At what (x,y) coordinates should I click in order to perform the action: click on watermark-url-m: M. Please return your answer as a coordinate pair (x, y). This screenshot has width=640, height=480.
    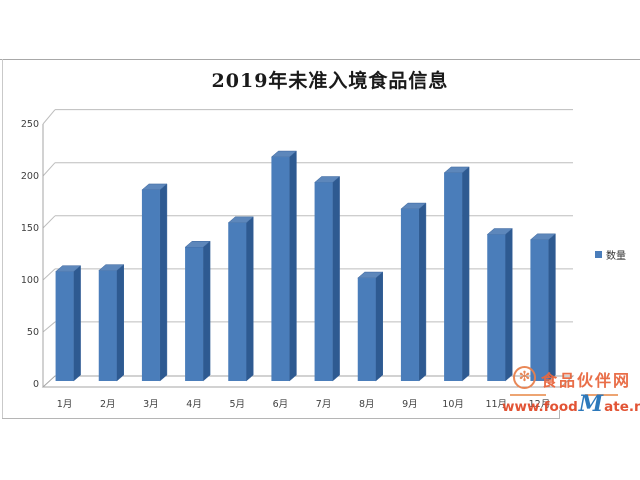
    Looking at the image, I should click on (591, 404).